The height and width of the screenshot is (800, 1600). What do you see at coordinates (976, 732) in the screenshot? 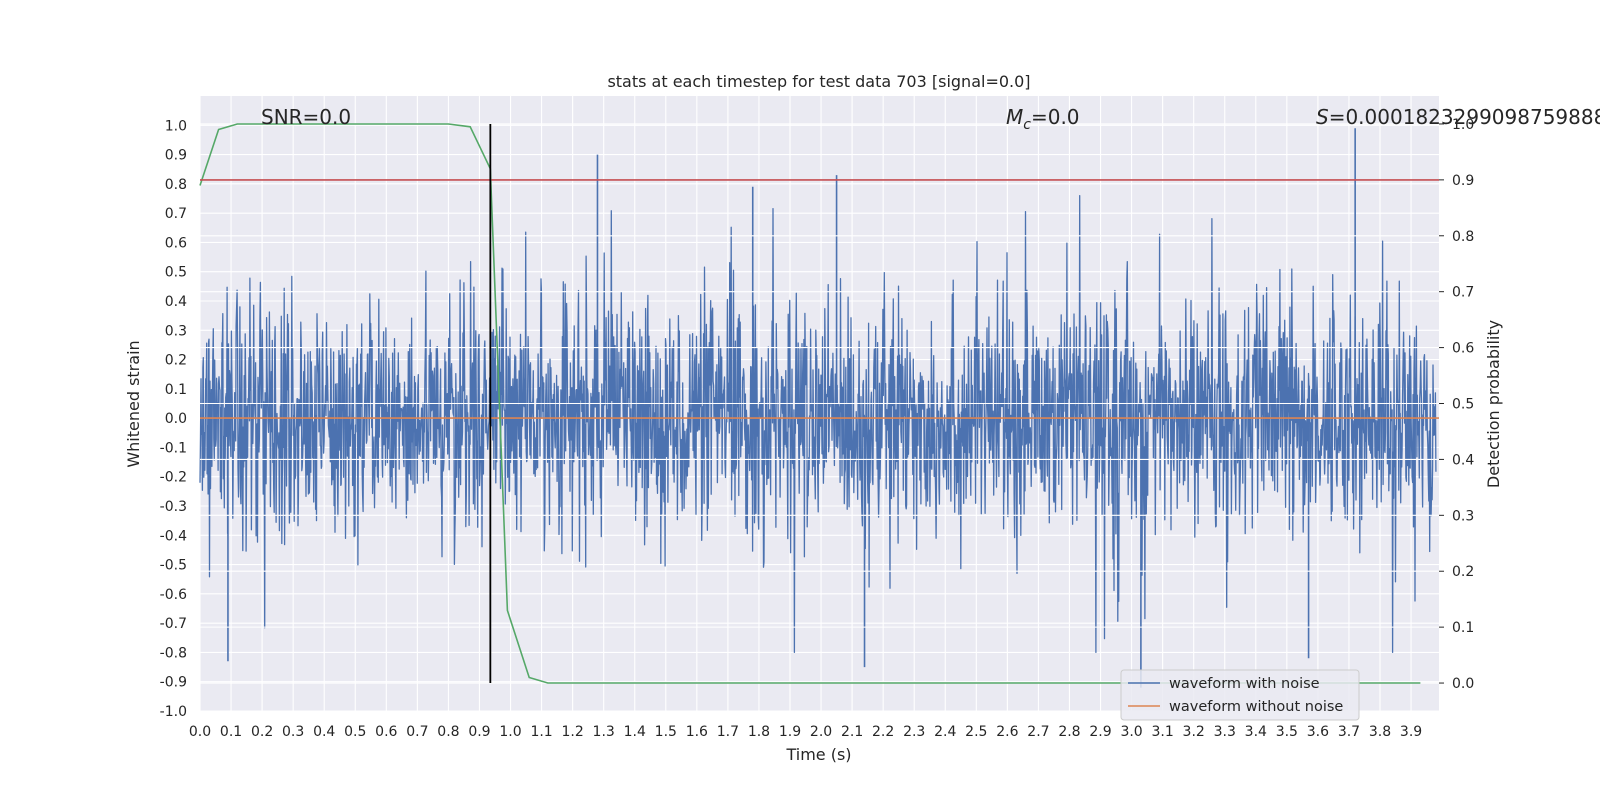
I see `x-tick-label: 2.5` at bounding box center [976, 732].